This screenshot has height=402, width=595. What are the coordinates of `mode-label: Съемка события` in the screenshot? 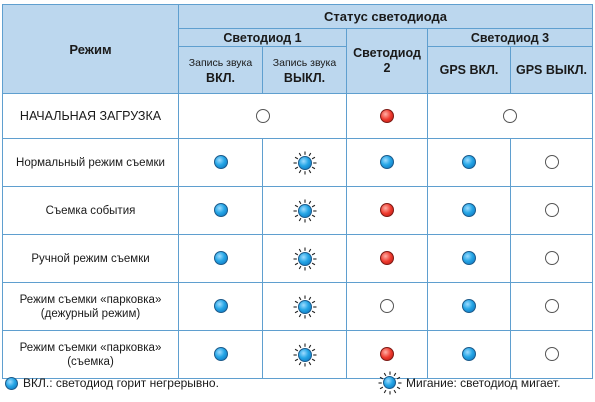 It's located at (90, 210).